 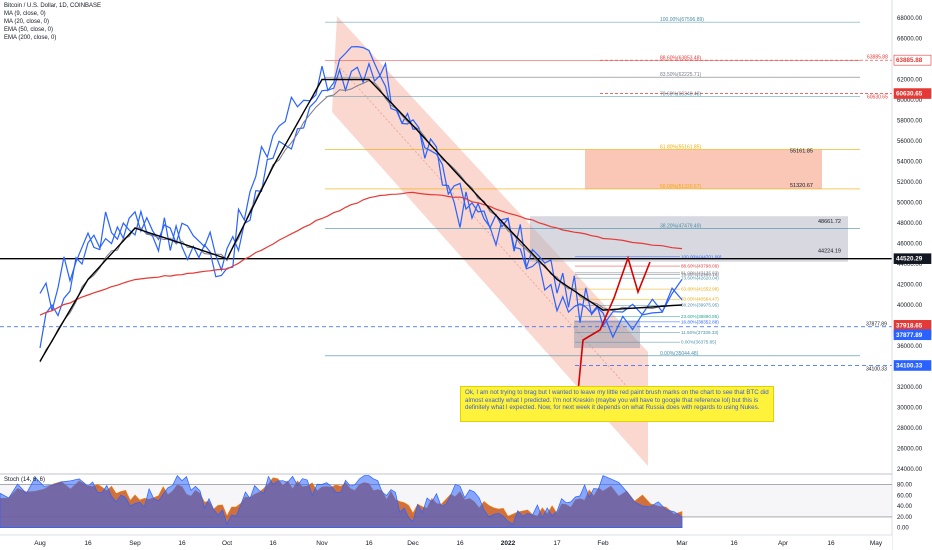 What do you see at coordinates (701, 256) in the screenshot?
I see `fib-sub-level-label: 100.00%(44701.09)` at bounding box center [701, 256].